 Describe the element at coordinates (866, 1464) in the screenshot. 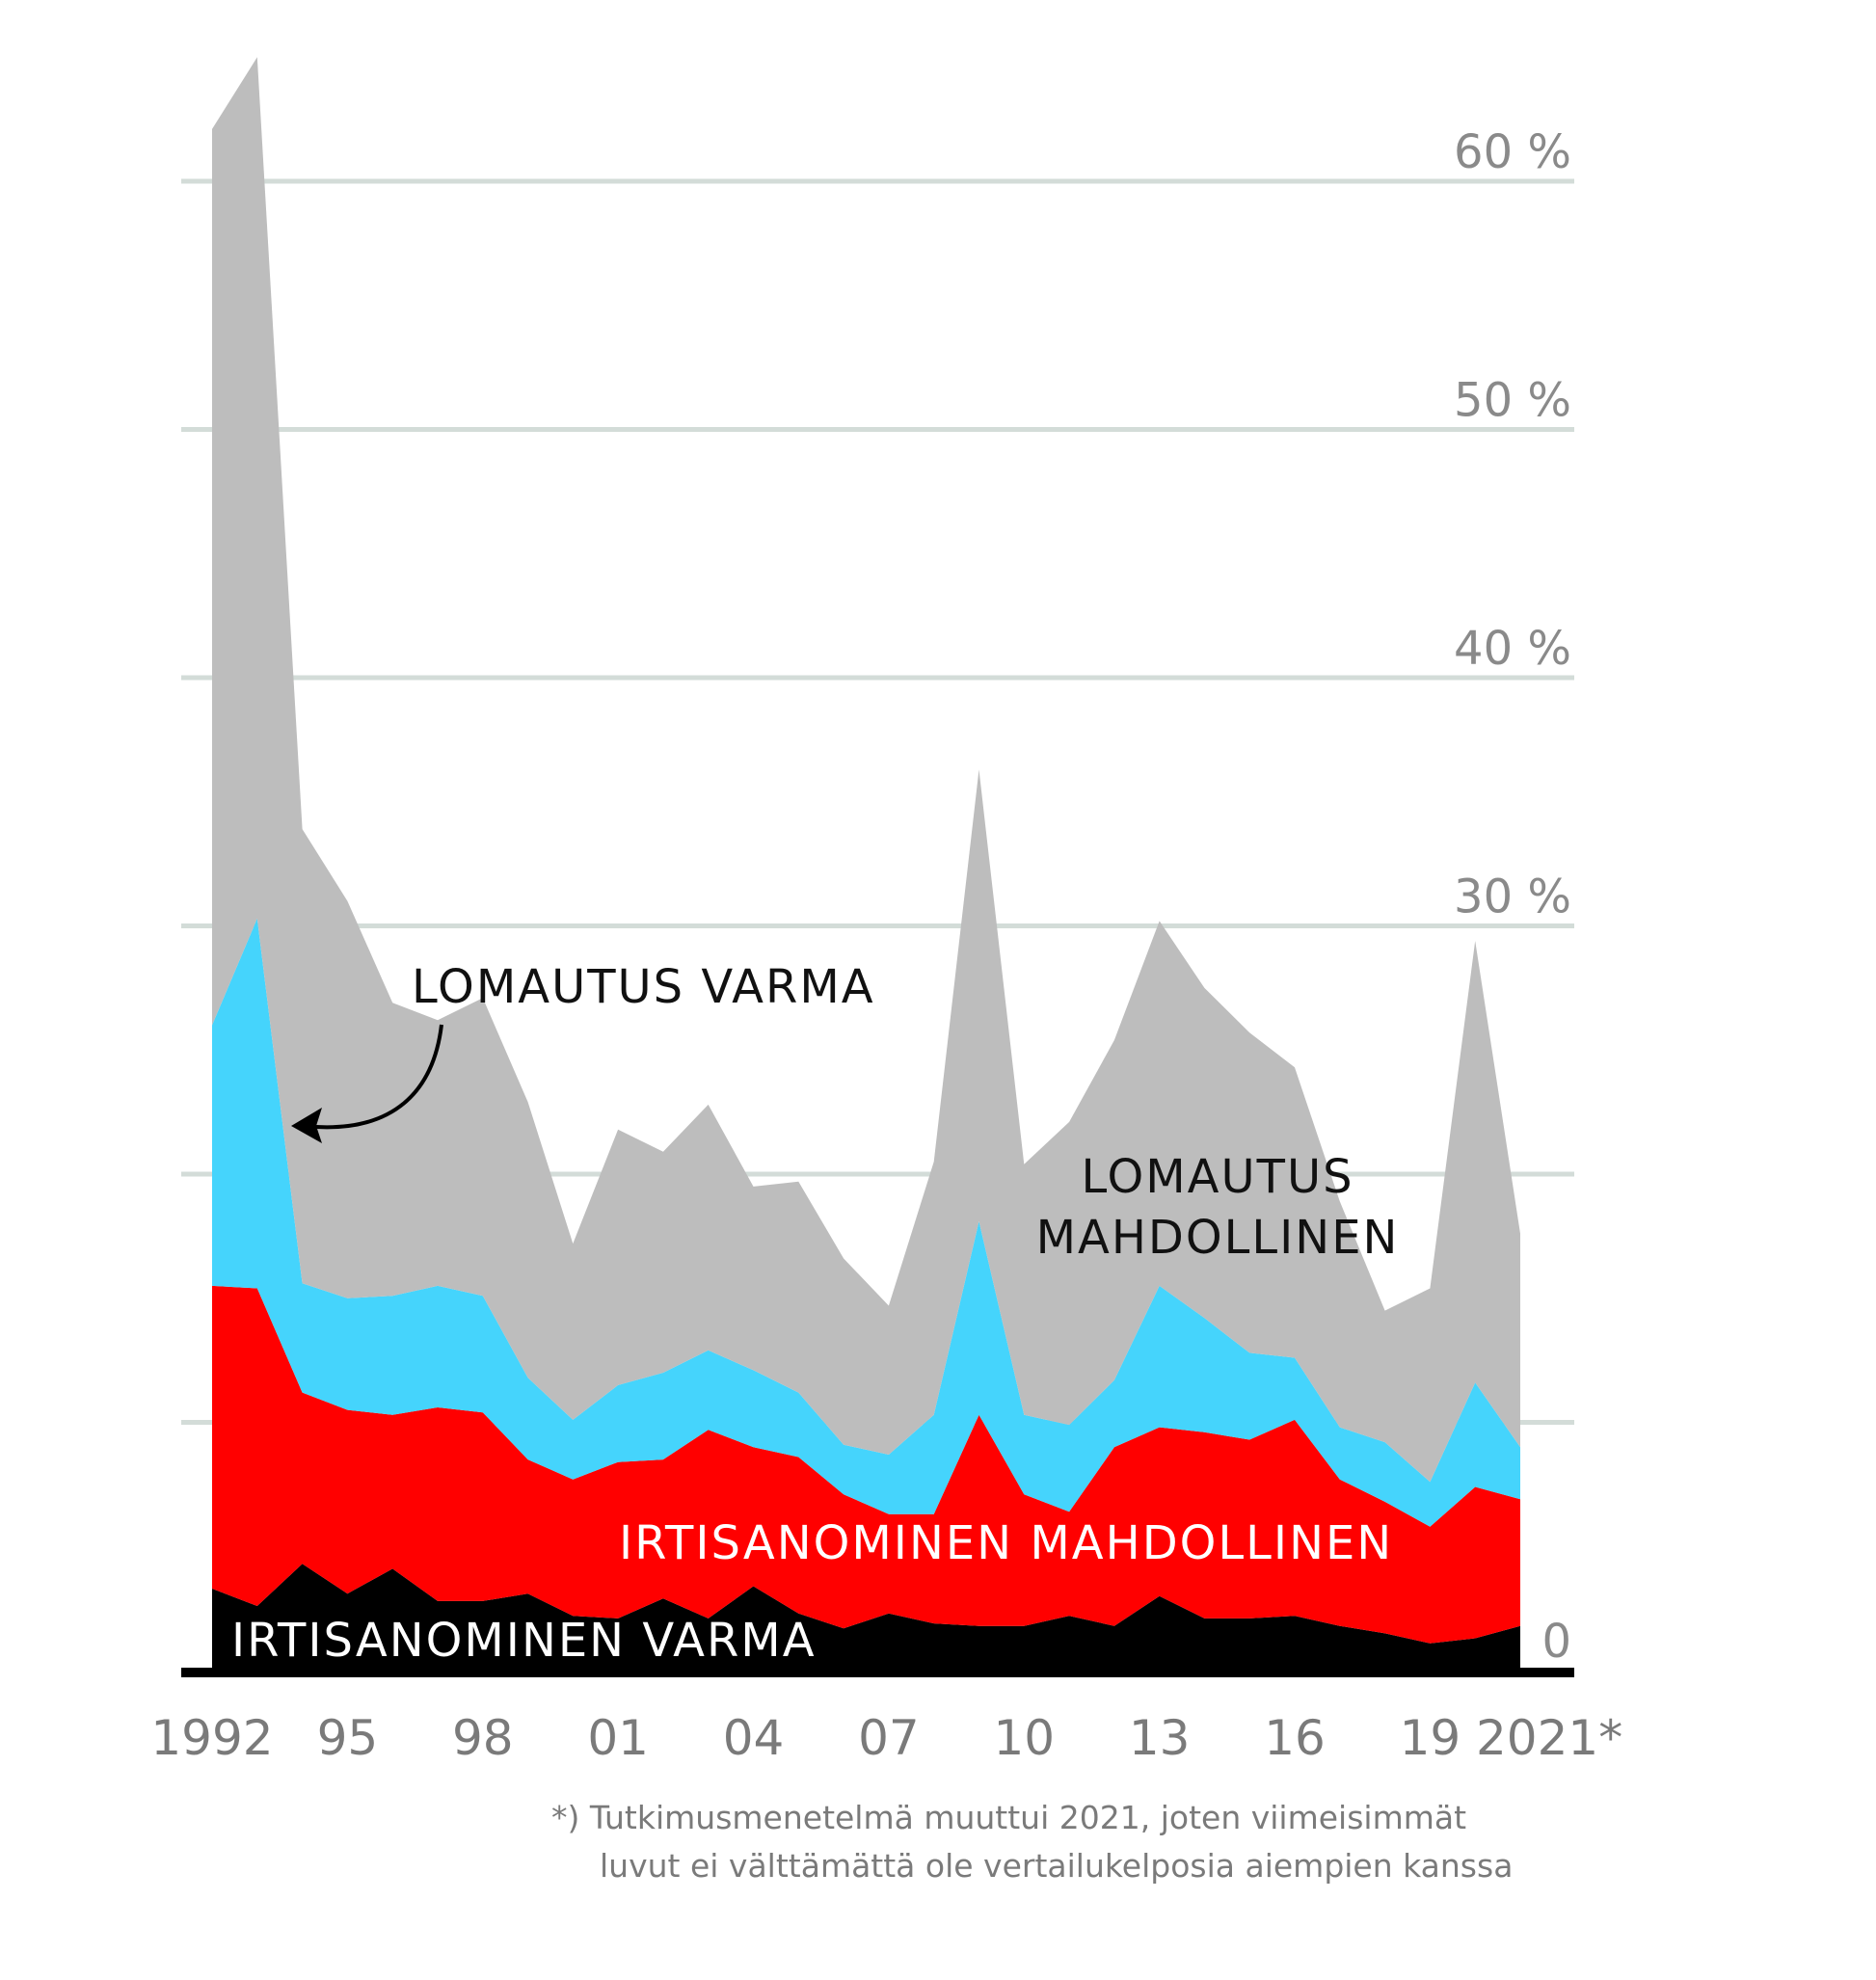

I see `area-irtisanominen-mahdollinen` at that location.